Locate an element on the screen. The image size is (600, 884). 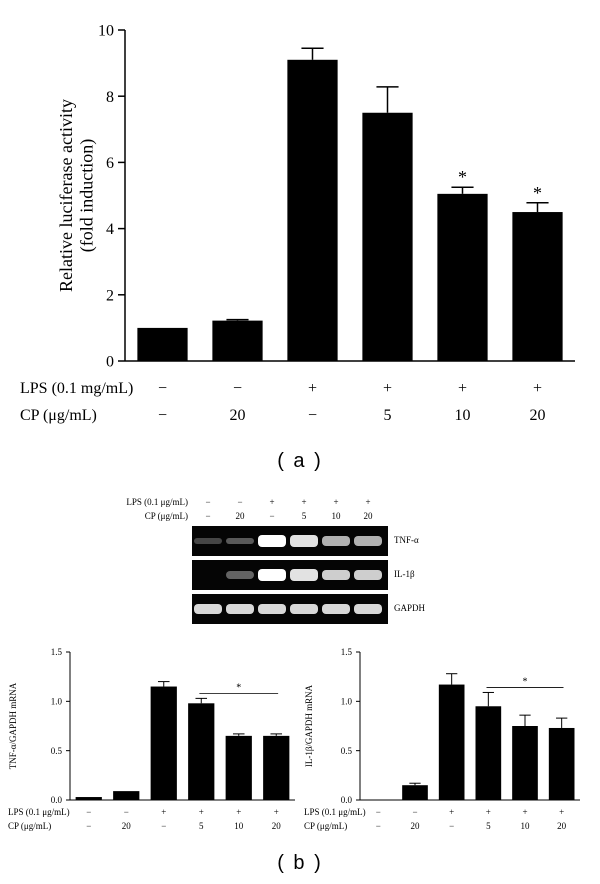
y-tick-label: 0.0 is located at coordinates (57, 800).